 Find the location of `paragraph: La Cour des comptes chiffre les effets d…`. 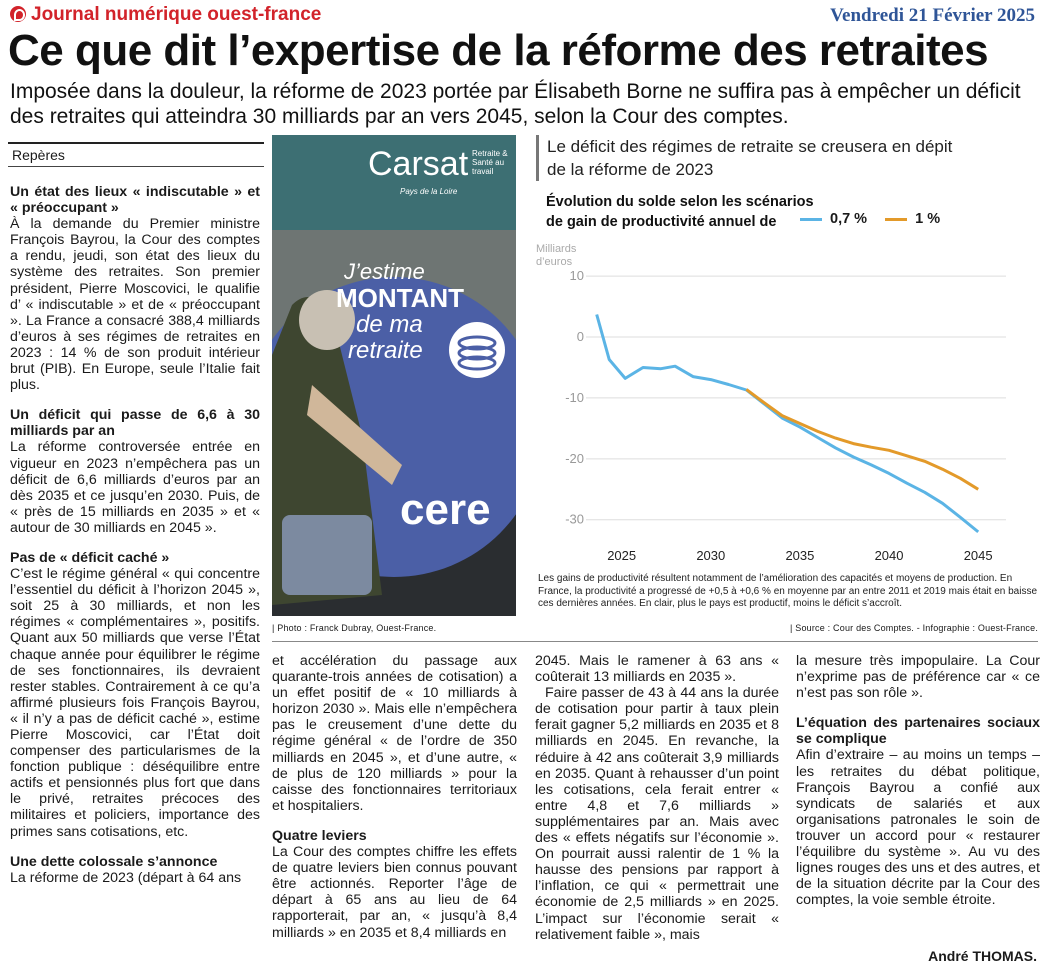

paragraph: La Cour des comptes chiffre les effets d… is located at coordinates (394, 892).